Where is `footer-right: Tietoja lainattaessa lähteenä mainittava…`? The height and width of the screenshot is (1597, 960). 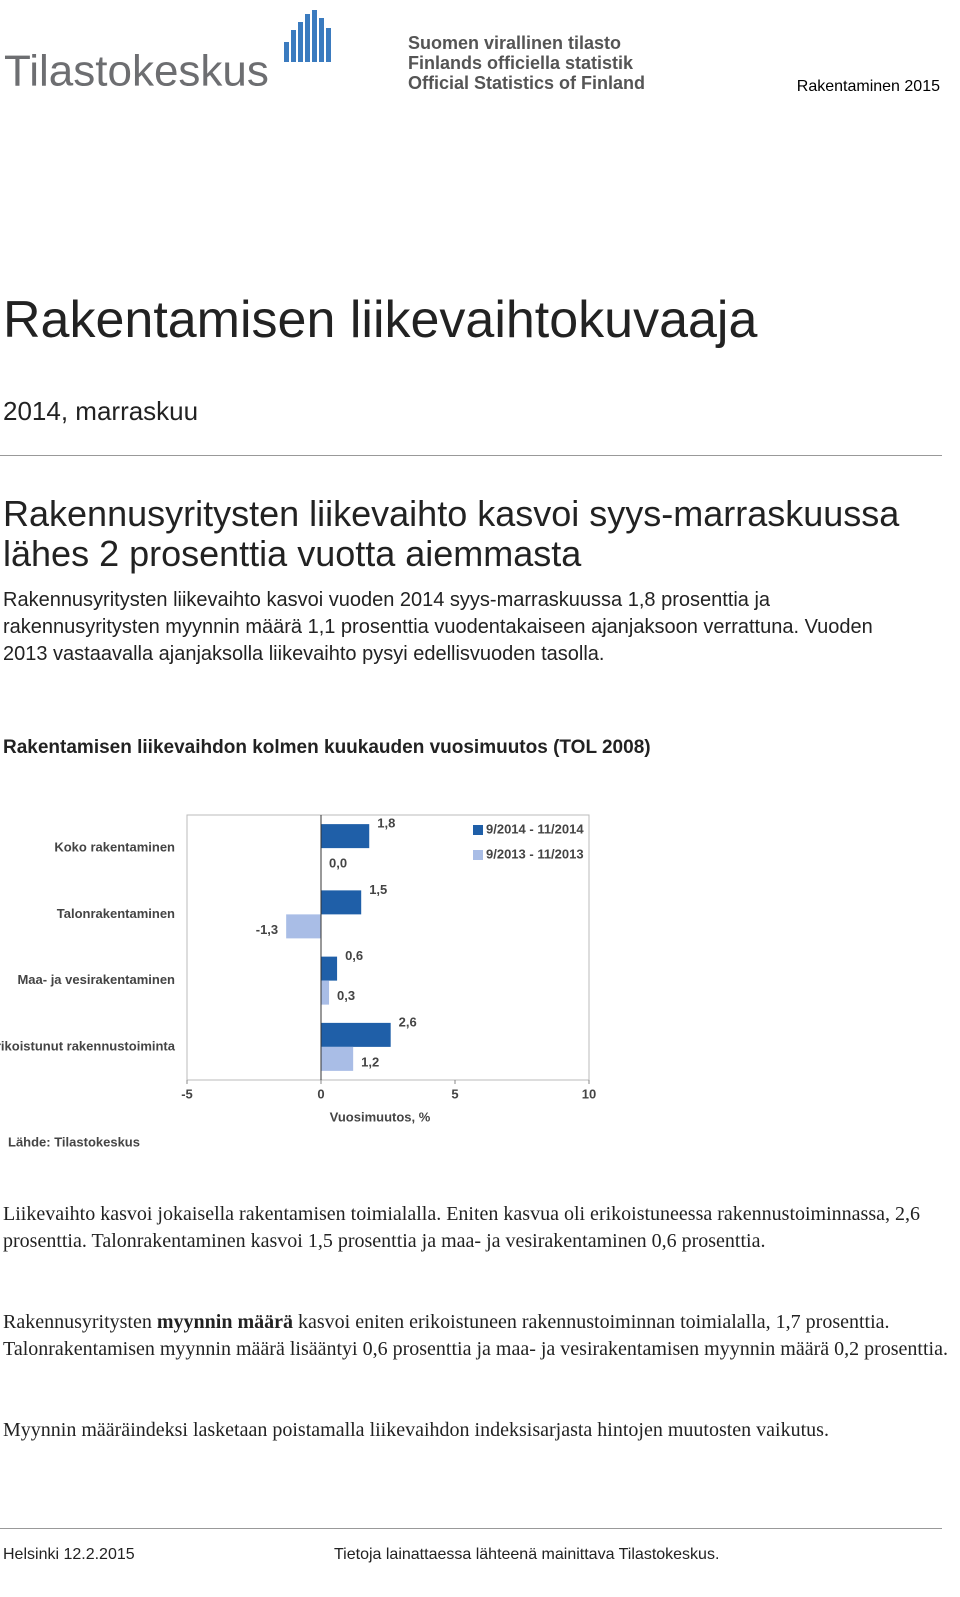 footer-right: Tietoja lainattaessa lähteenä mainittava… is located at coordinates (527, 1554).